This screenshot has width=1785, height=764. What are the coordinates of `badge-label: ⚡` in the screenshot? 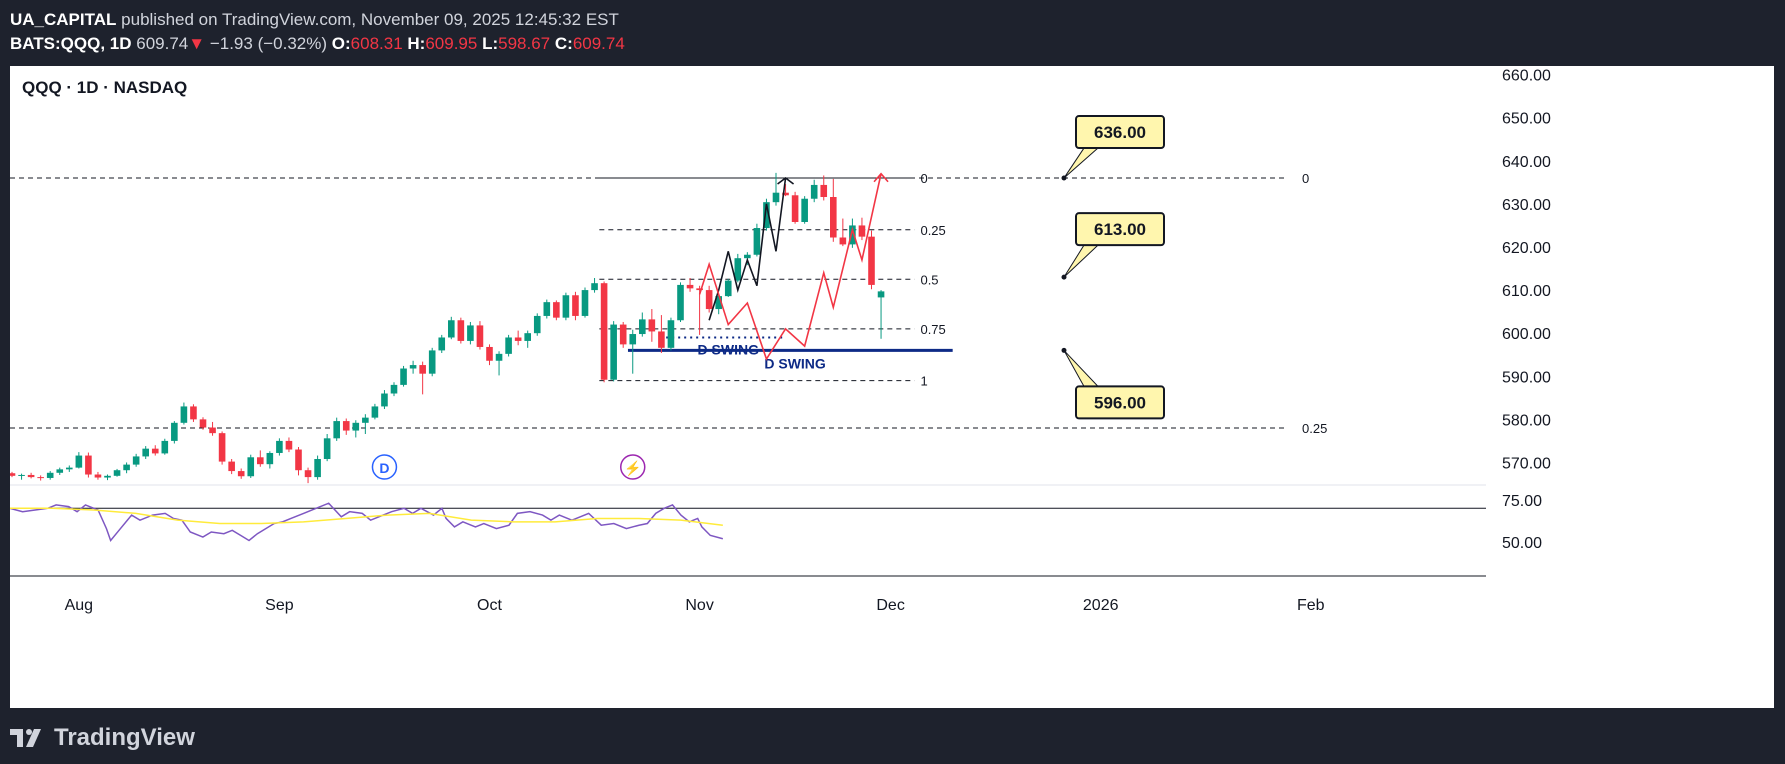 It's located at (632, 468).